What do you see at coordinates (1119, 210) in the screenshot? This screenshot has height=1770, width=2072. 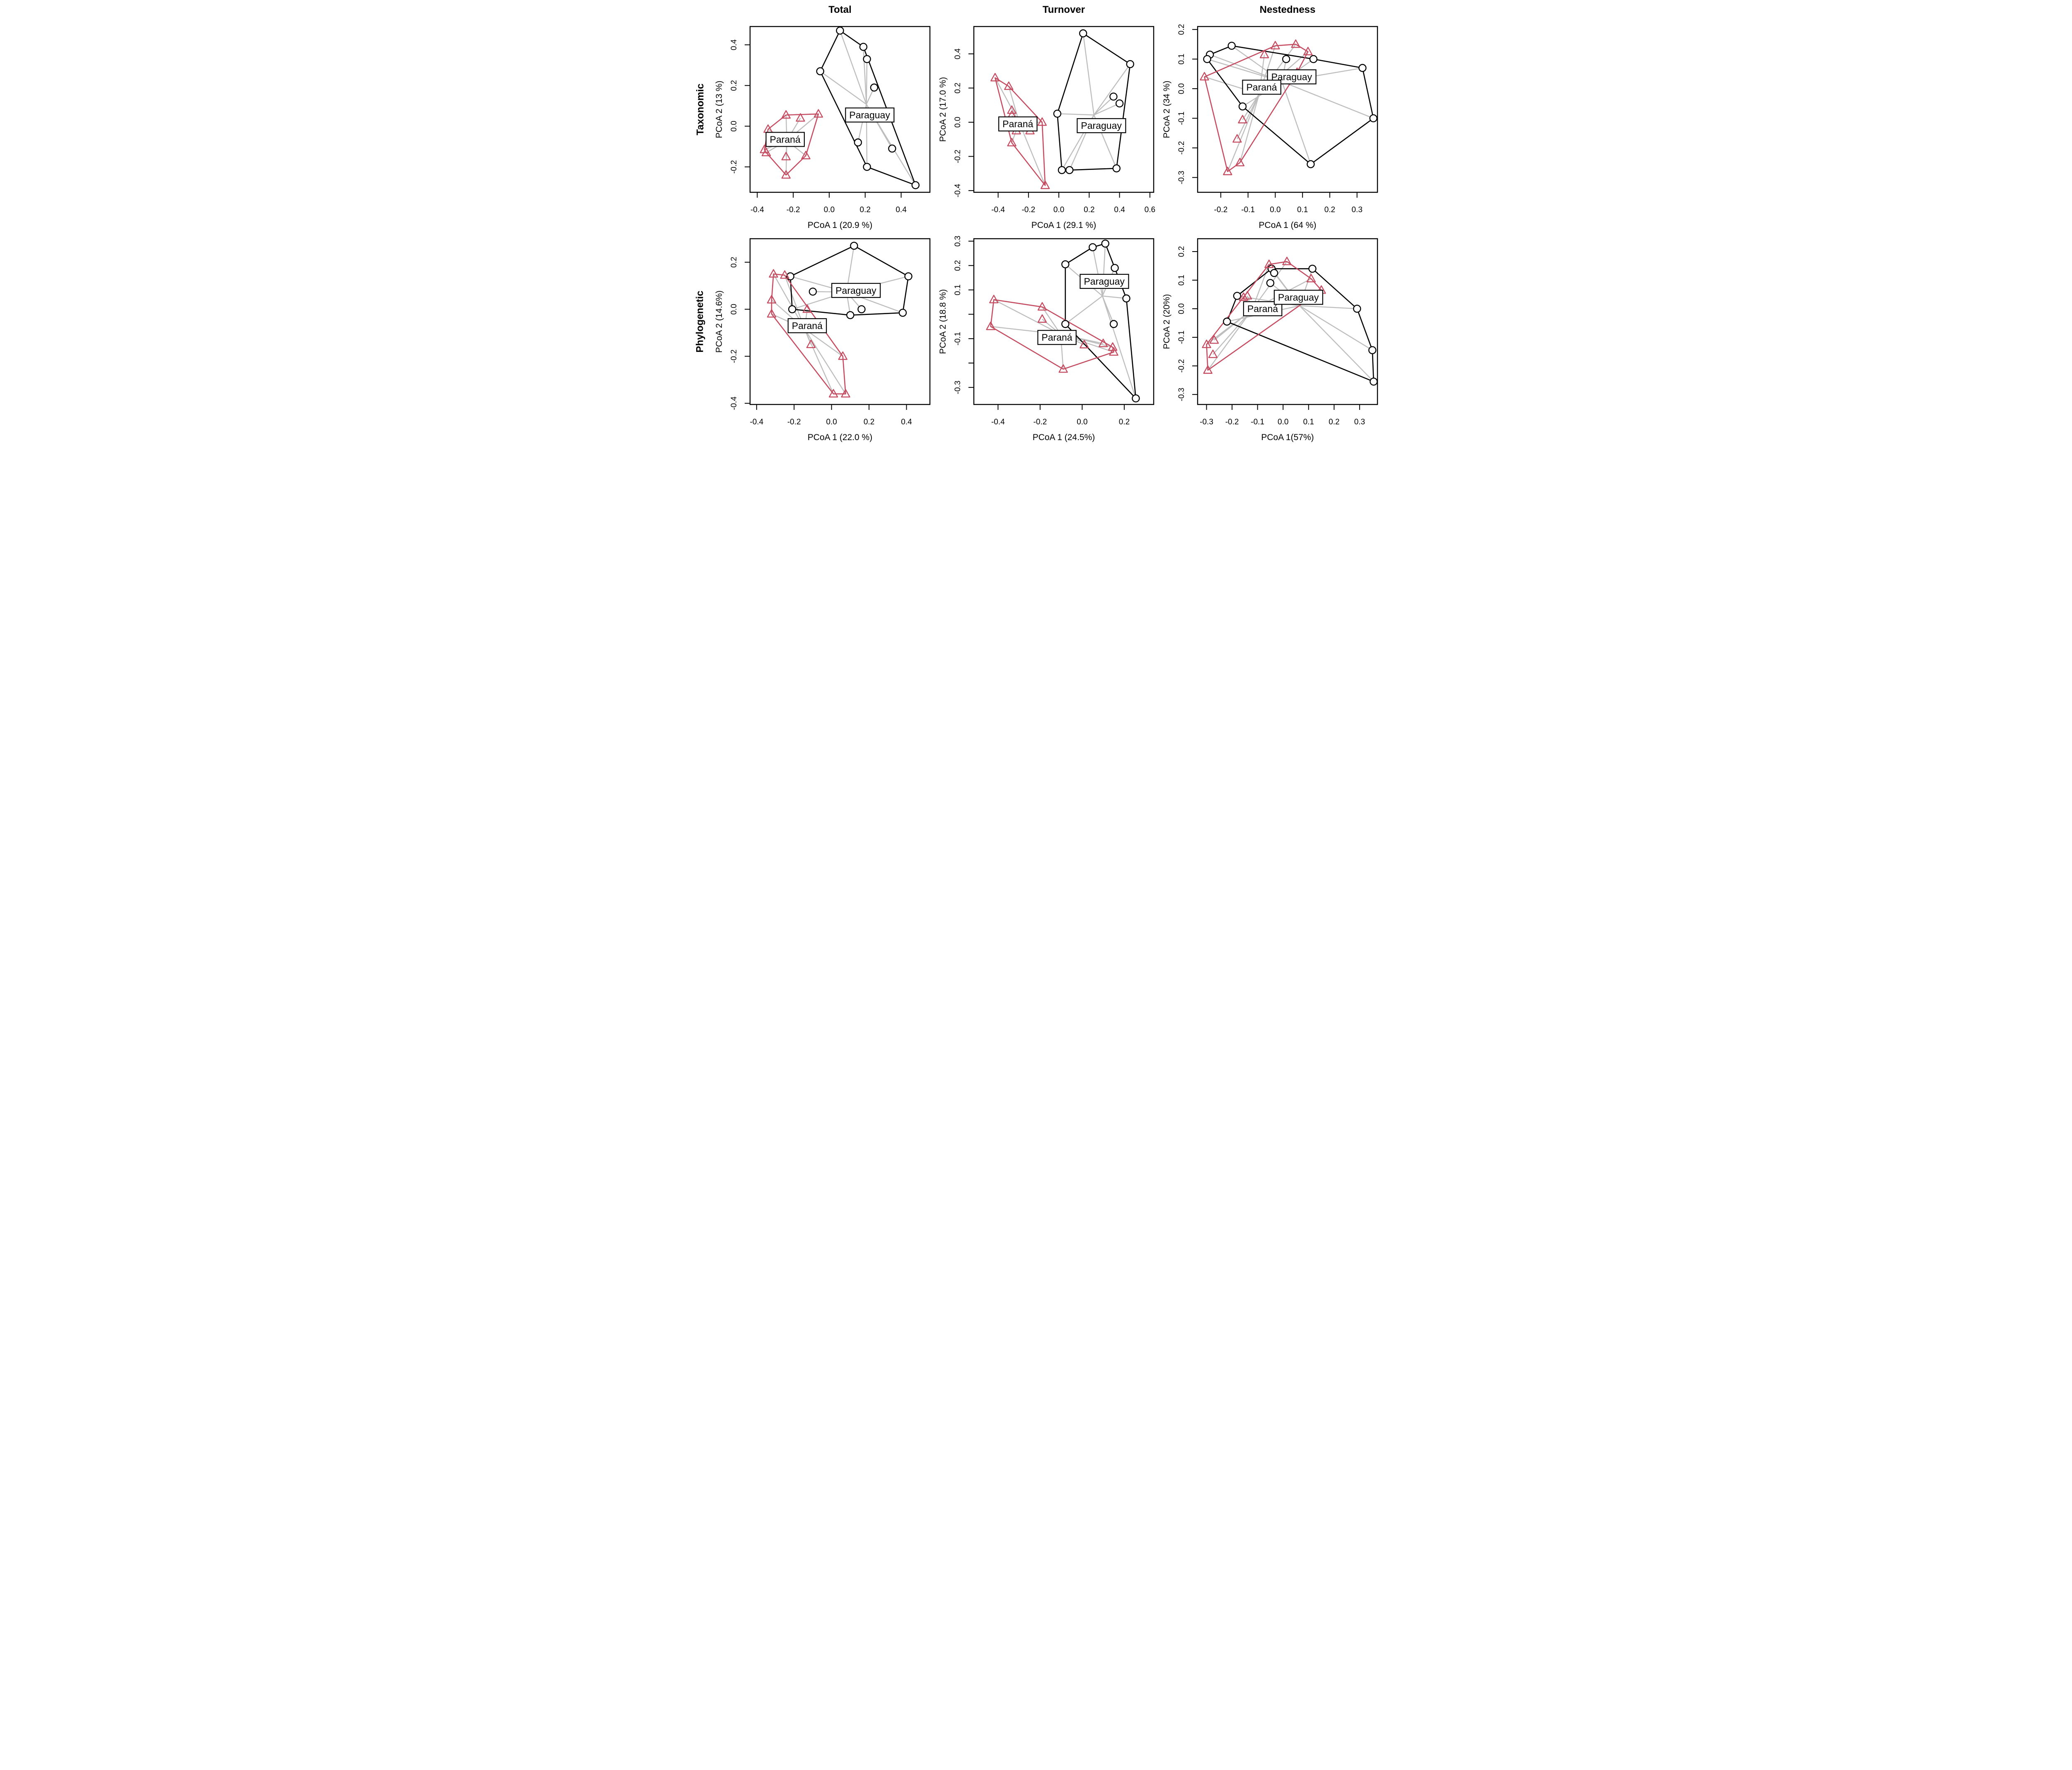 I see `x-tick-label: 0.4` at bounding box center [1119, 210].